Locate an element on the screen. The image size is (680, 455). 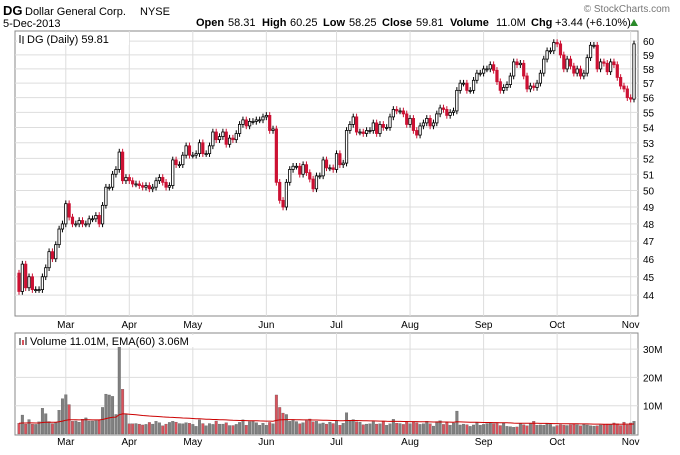
up-arrow-icon is located at coordinates (634, 22).